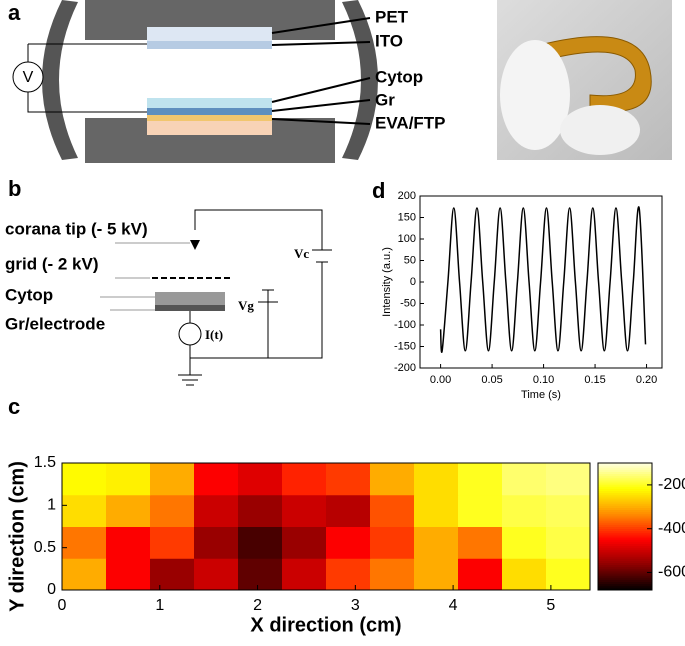  Describe the element at coordinates (405, 368) in the screenshot. I see `y-tick-label: -200` at that location.